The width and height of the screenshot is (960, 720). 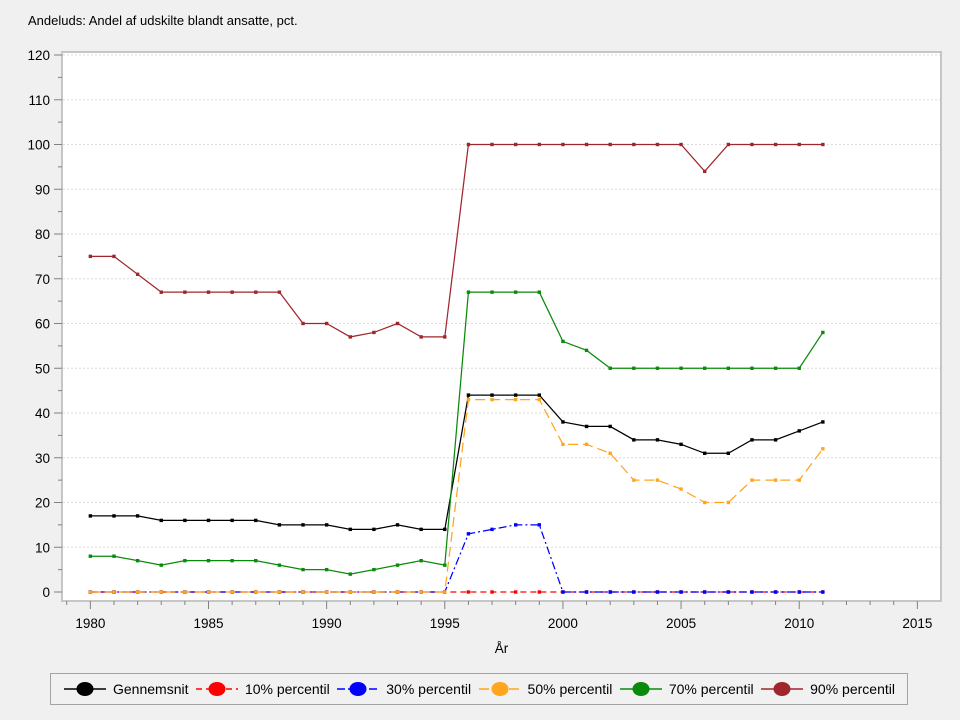 I want to click on legend-label: 90% percentil, so click(x=852, y=689).